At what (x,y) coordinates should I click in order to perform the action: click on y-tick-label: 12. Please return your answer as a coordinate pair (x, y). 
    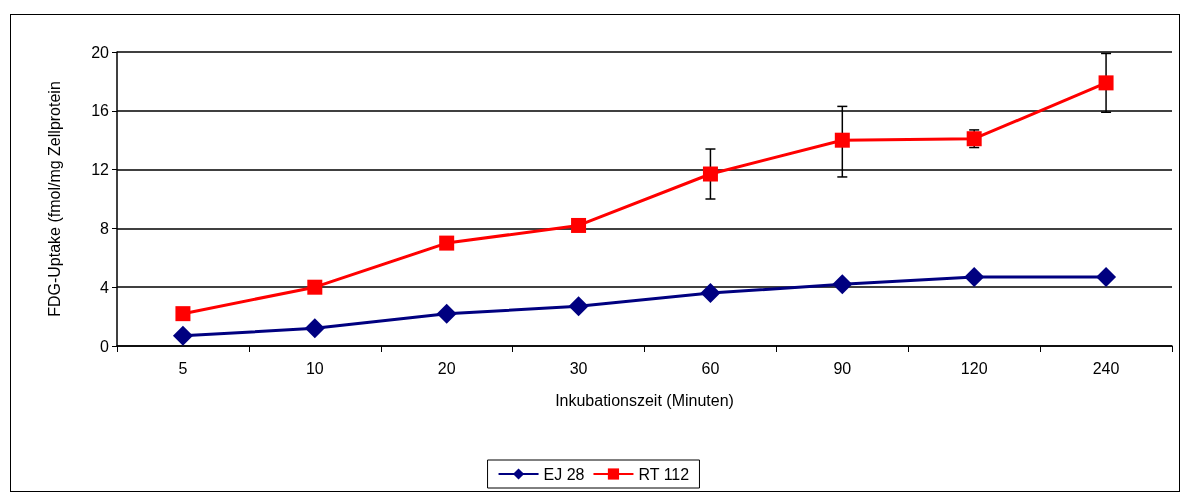
    Looking at the image, I should click on (100, 170).